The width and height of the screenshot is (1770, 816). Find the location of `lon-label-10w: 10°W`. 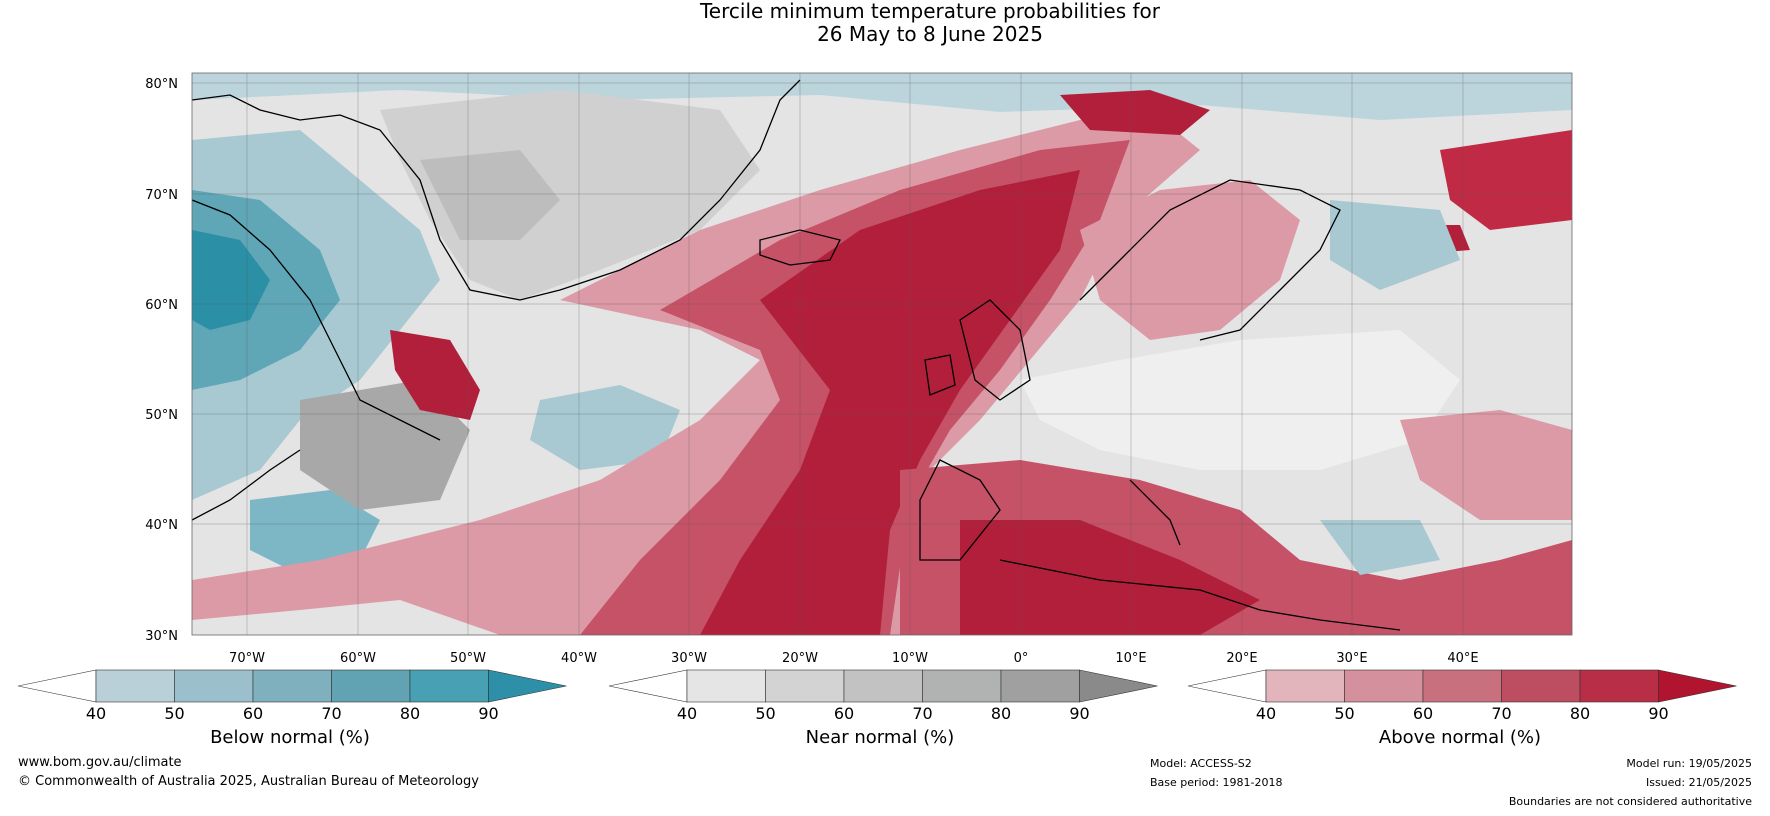

lon-label-10w: 10°W is located at coordinates (910, 658).